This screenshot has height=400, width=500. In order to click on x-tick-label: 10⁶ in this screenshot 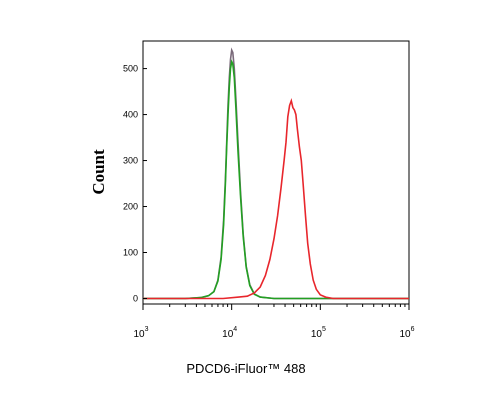, I will do `click(406, 333)`.